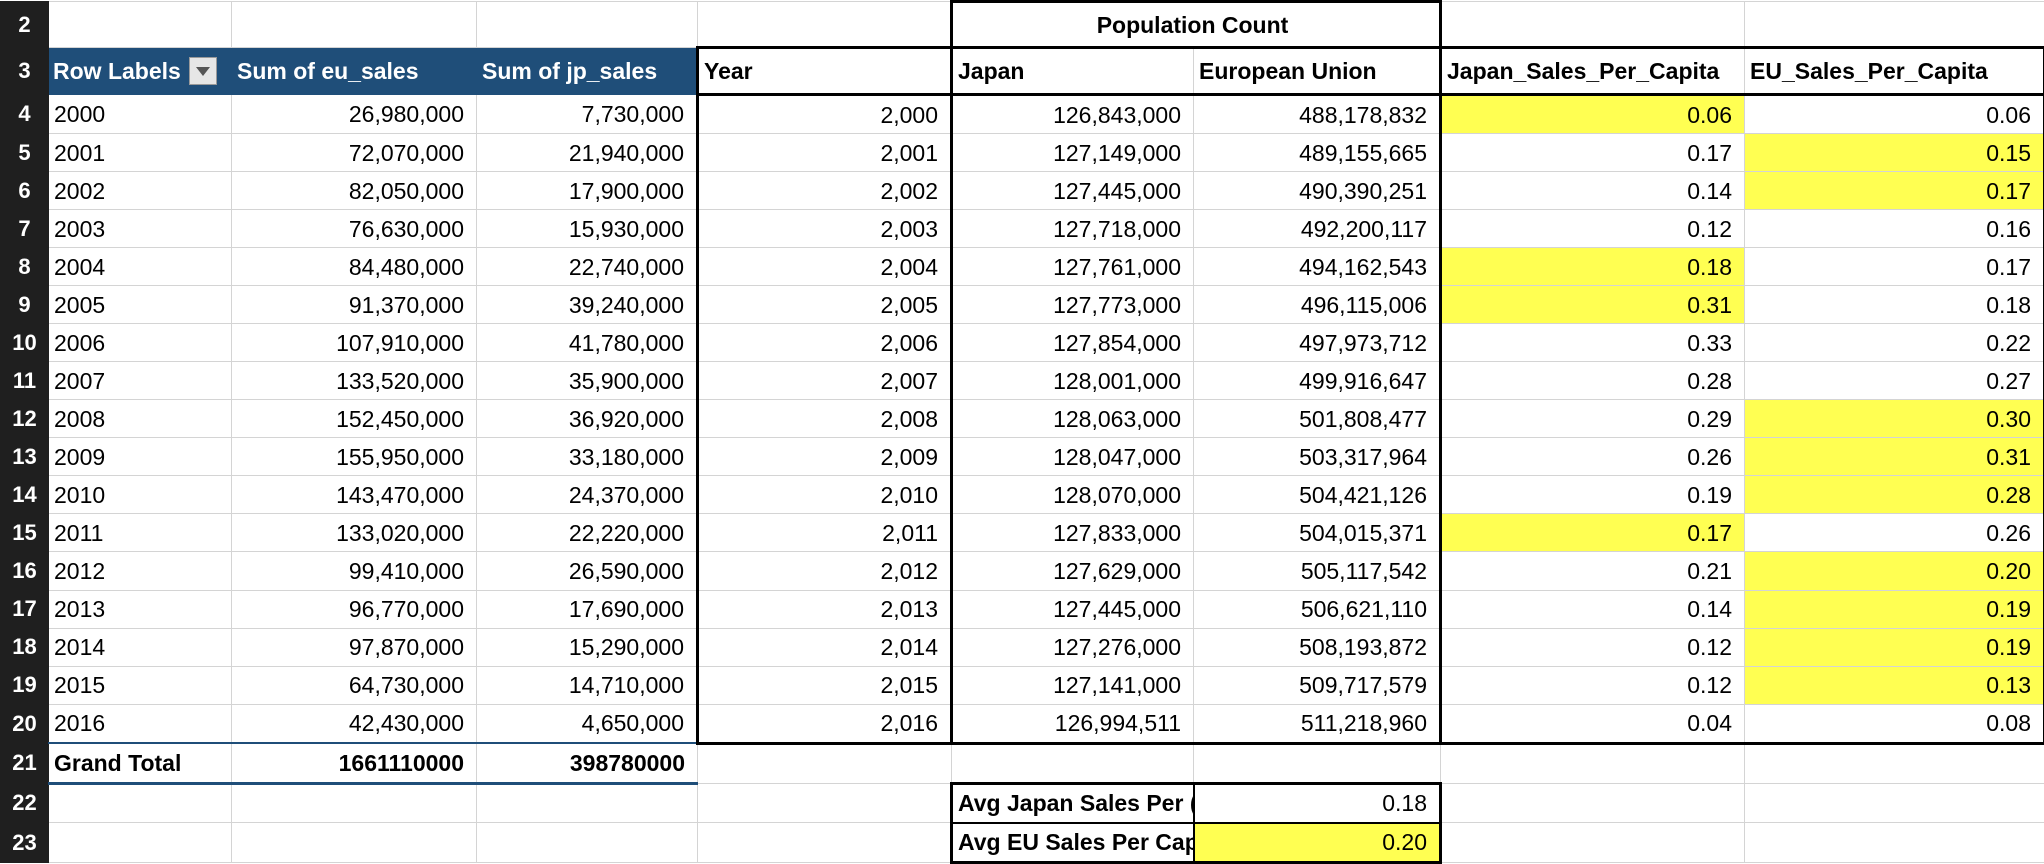 The width and height of the screenshot is (2044, 864). I want to click on pivot-row-label: 2011, so click(140, 533).